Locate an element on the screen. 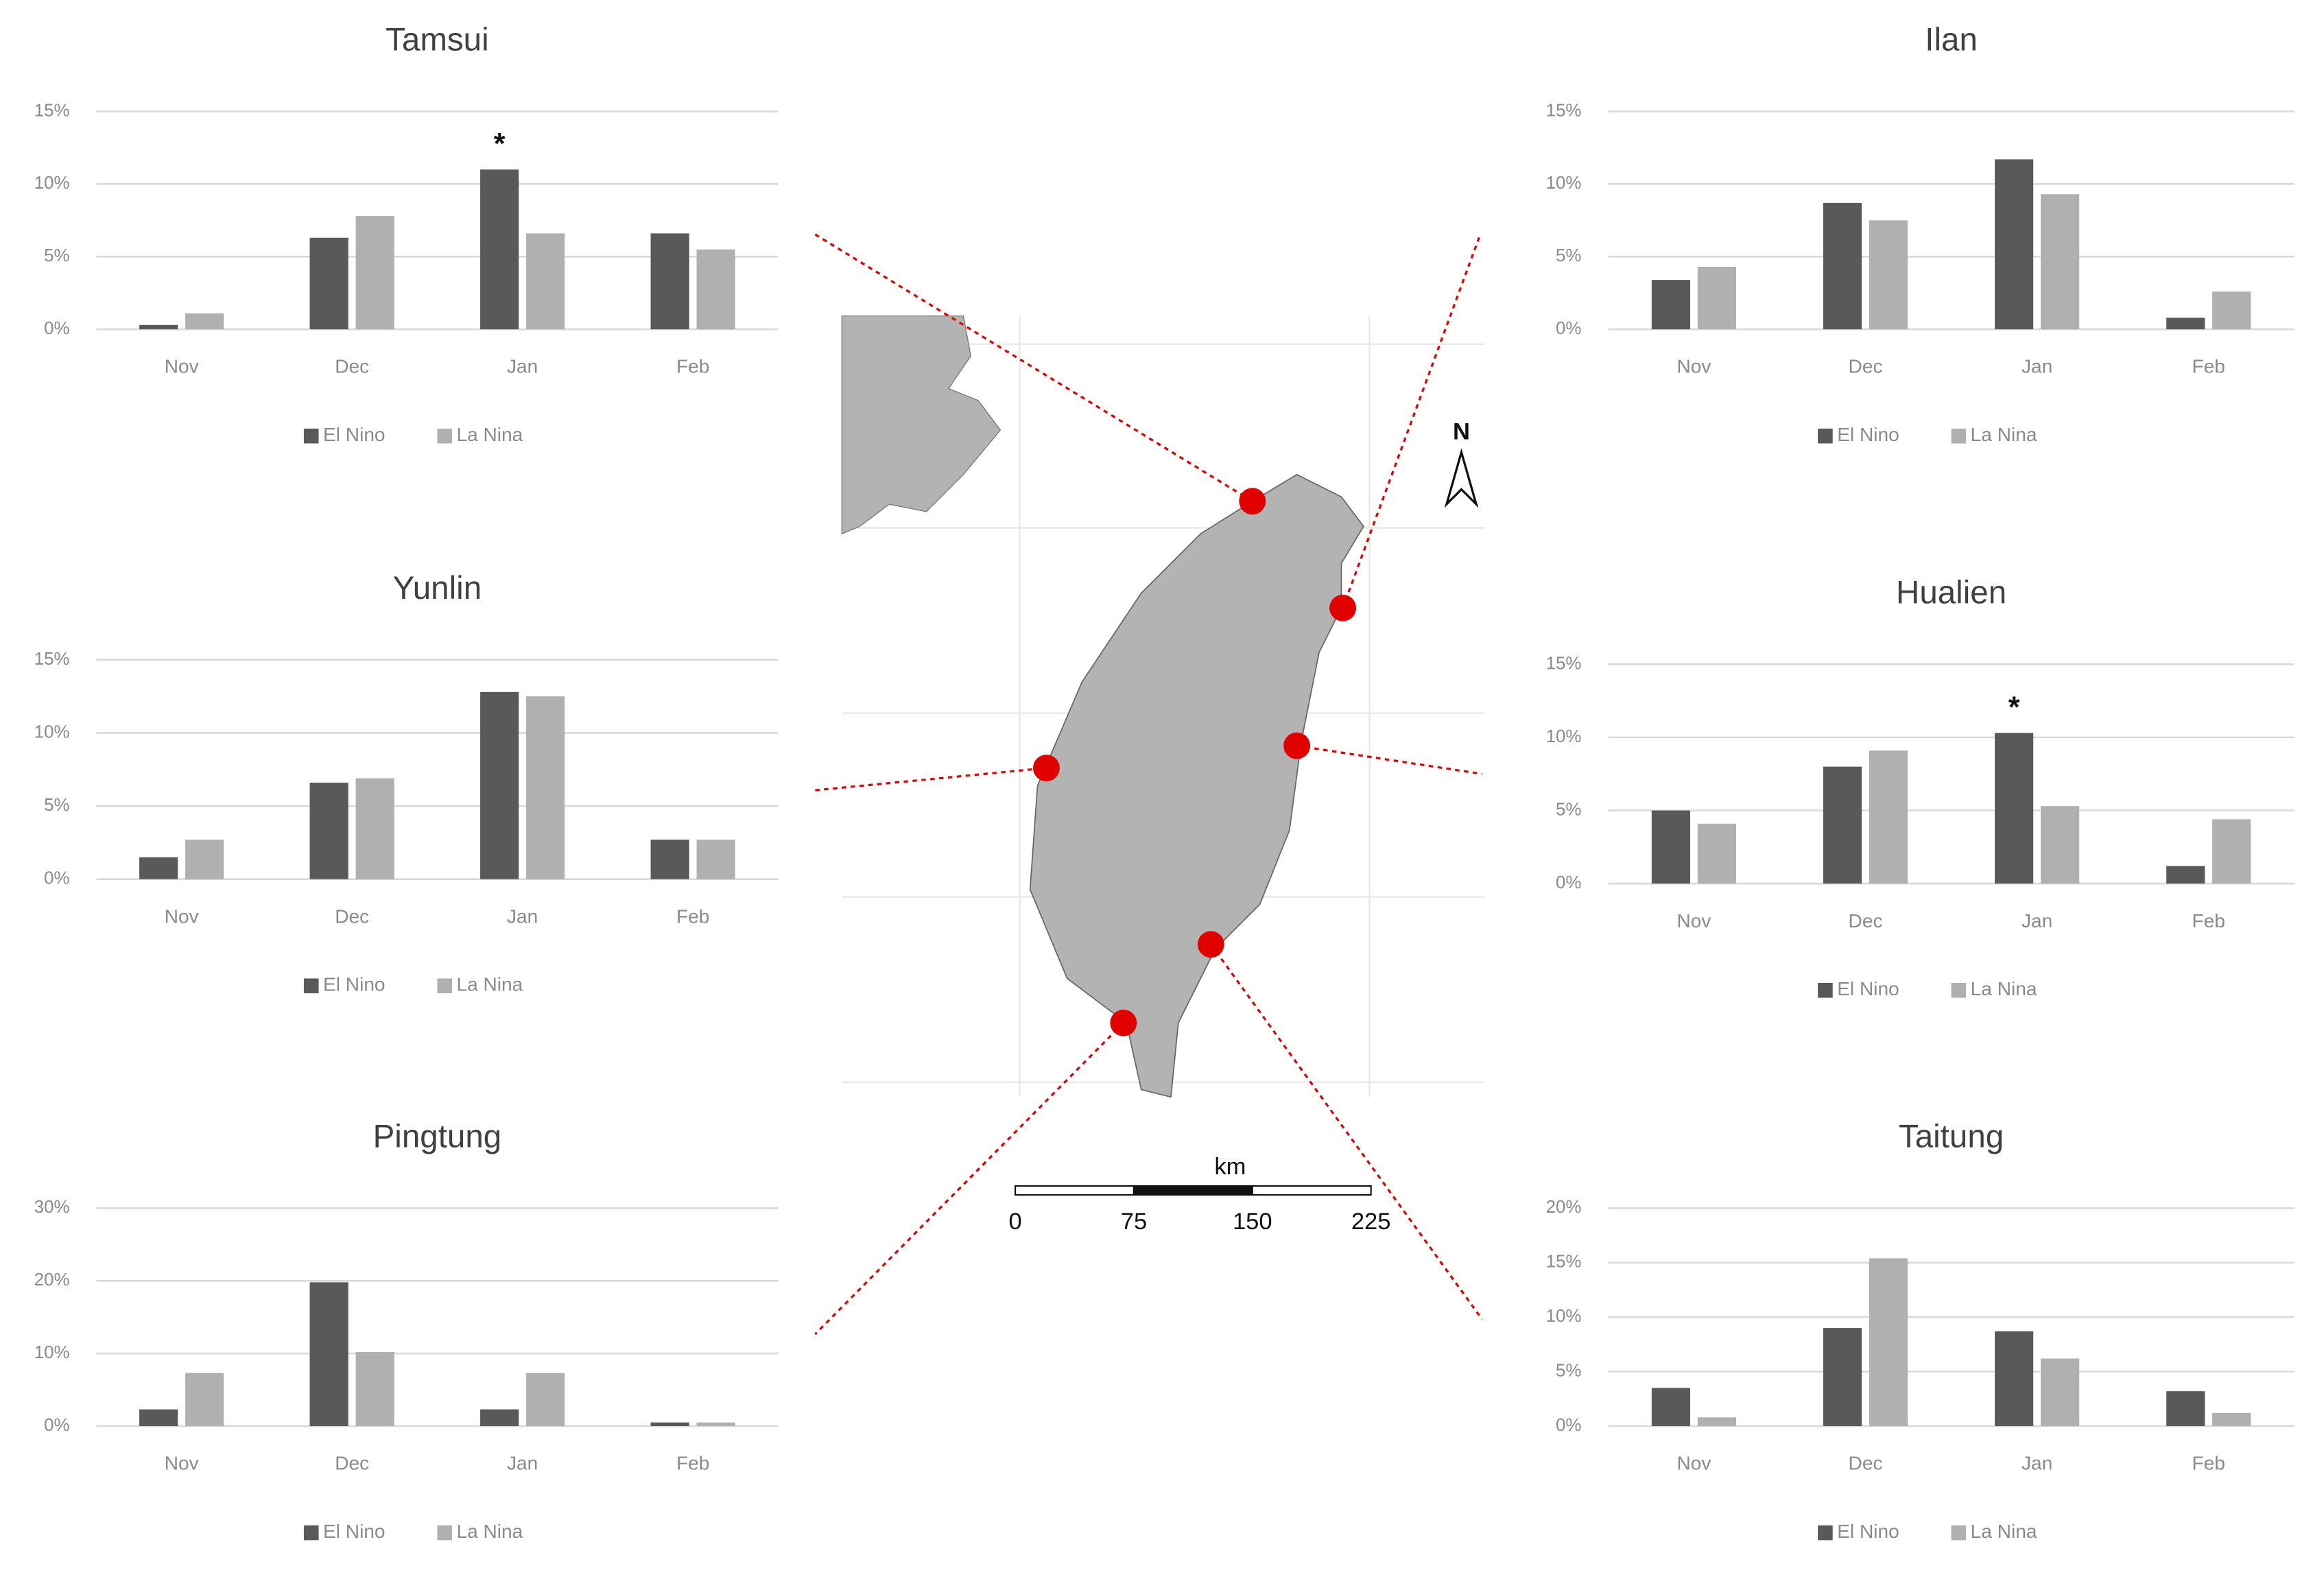 This screenshot has height=1579, width=2324. x-tick-label: Feb is located at coordinates (2208, 1463).